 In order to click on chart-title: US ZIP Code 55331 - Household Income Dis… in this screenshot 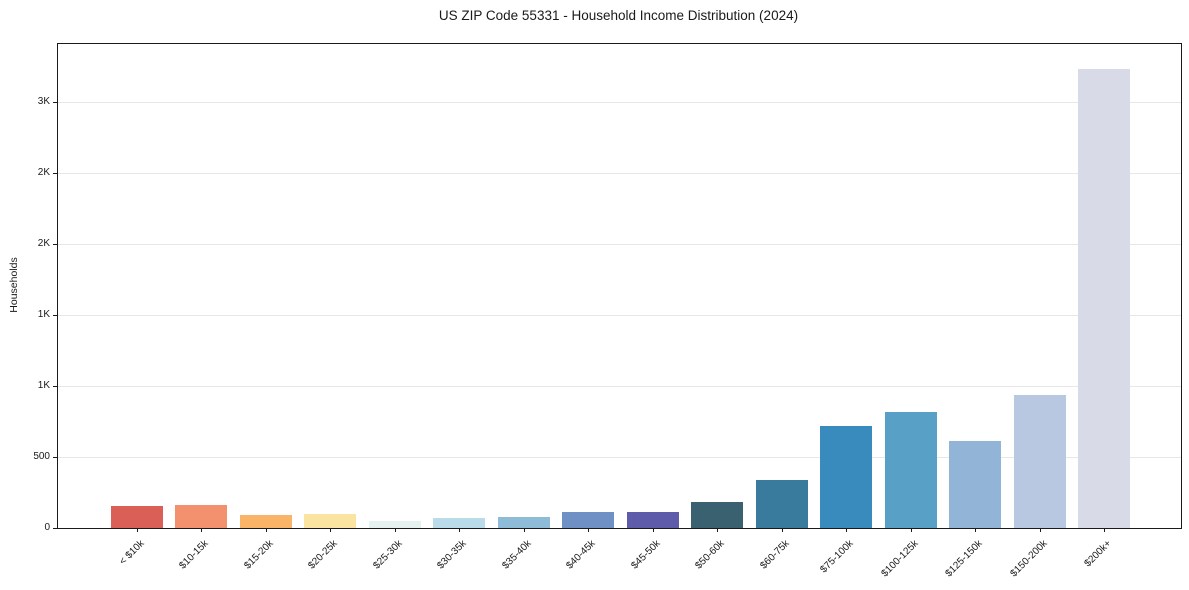, I will do `click(618, 15)`.